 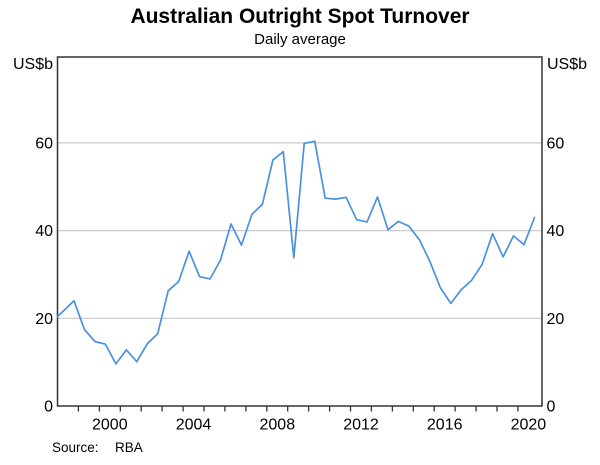 What do you see at coordinates (278, 425) in the screenshot?
I see `x-tick-label-2008: 2008` at bounding box center [278, 425].